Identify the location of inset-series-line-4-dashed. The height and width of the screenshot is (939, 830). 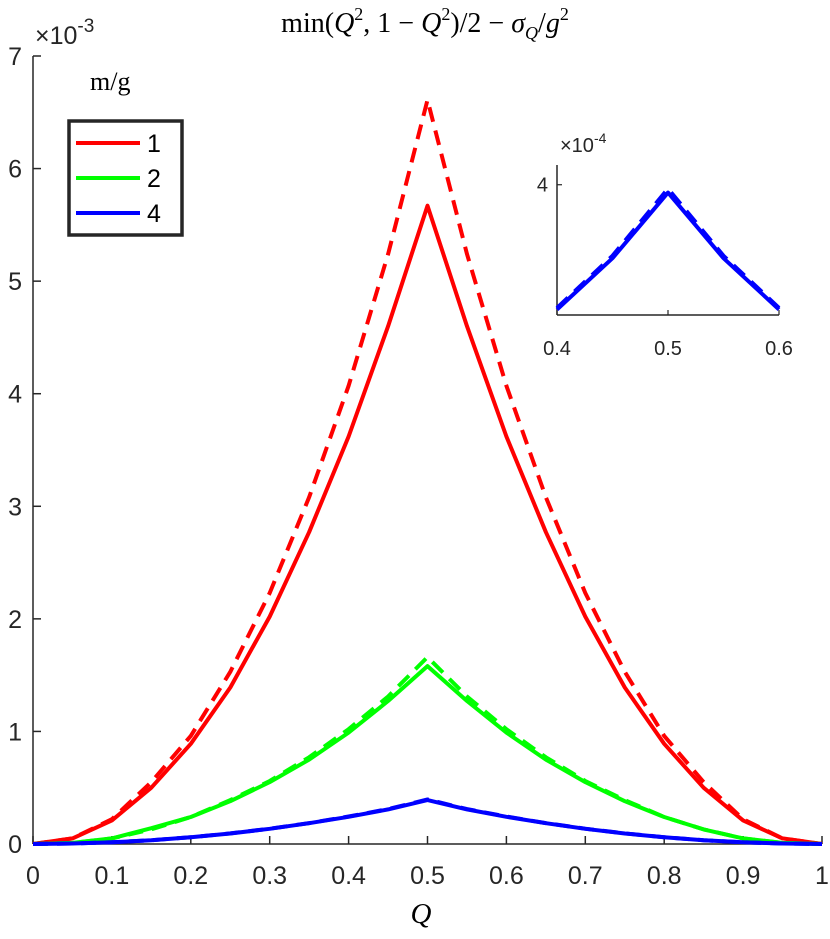
(668, 248).